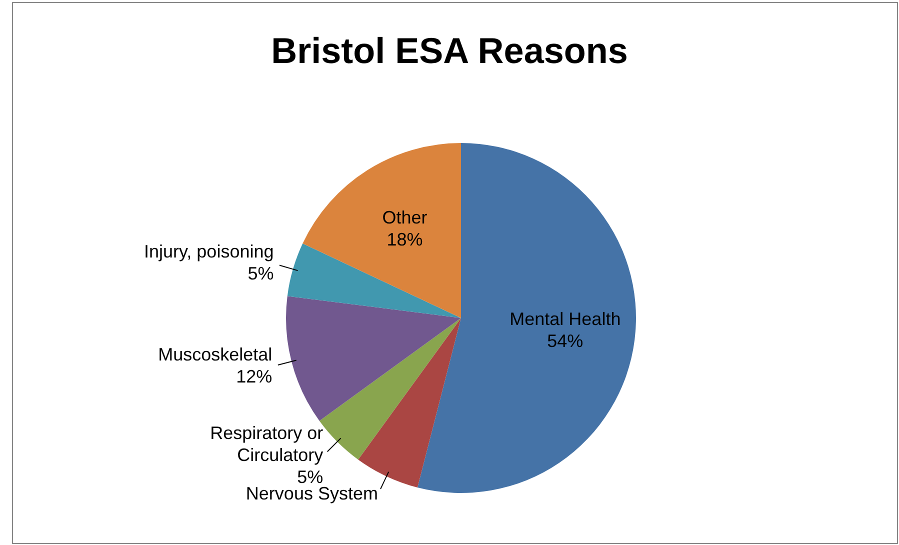 This screenshot has width=899, height=545. I want to click on data-label: 18%, so click(404, 239).